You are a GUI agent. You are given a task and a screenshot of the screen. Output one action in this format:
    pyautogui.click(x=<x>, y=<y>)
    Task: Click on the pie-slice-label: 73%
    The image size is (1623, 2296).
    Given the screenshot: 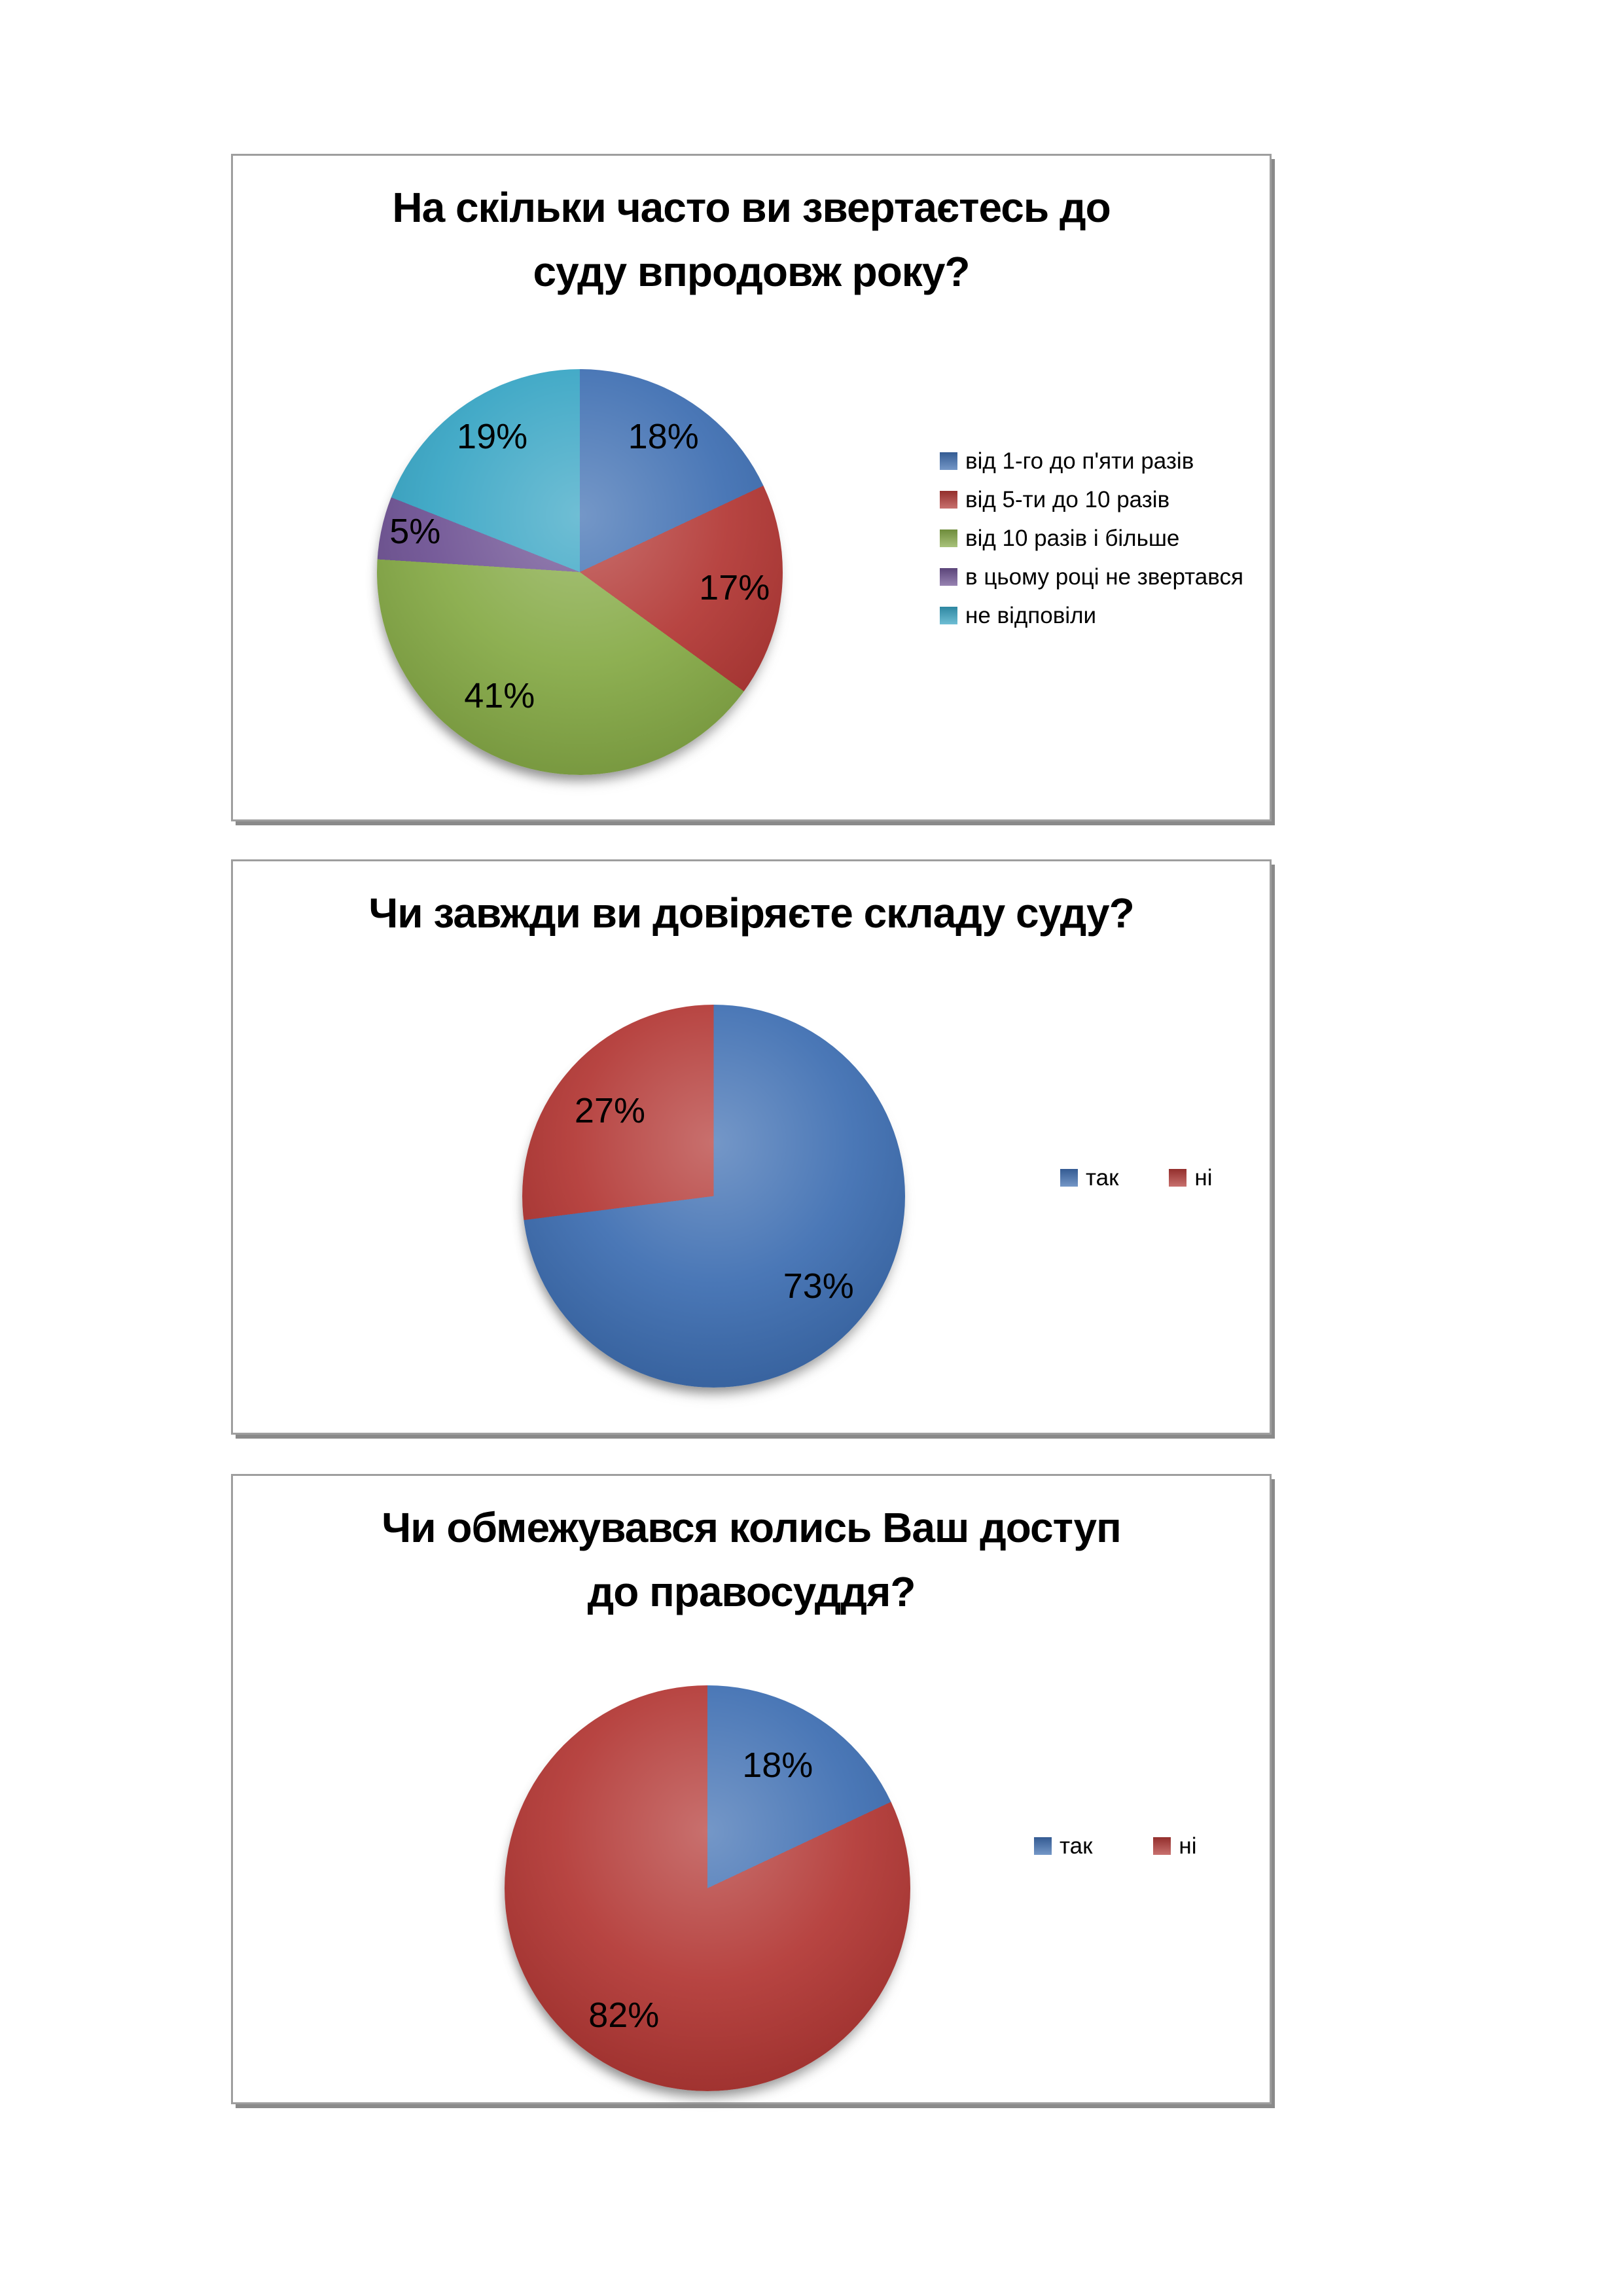 What is the action you would take?
    pyautogui.click(x=818, y=1286)
    